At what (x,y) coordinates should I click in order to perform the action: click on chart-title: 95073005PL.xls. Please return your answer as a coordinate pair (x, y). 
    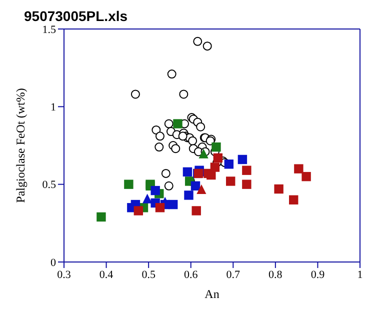
    Looking at the image, I should click on (76, 16).